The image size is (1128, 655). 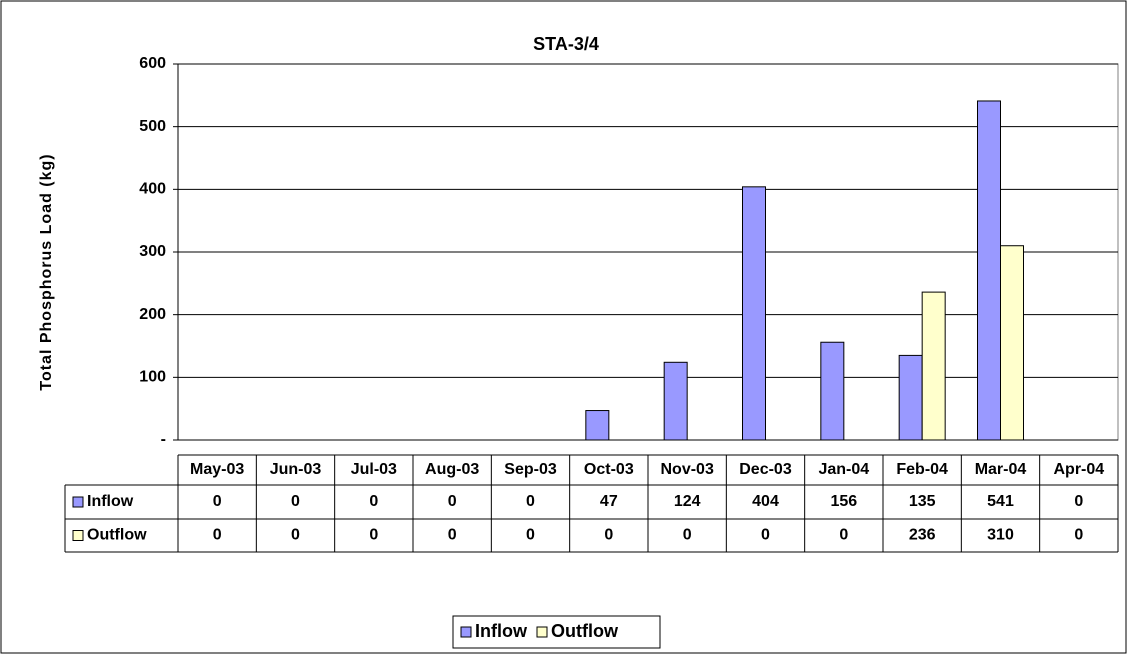 What do you see at coordinates (609, 469) in the screenshot?
I see `table-header: Oct-03` at bounding box center [609, 469].